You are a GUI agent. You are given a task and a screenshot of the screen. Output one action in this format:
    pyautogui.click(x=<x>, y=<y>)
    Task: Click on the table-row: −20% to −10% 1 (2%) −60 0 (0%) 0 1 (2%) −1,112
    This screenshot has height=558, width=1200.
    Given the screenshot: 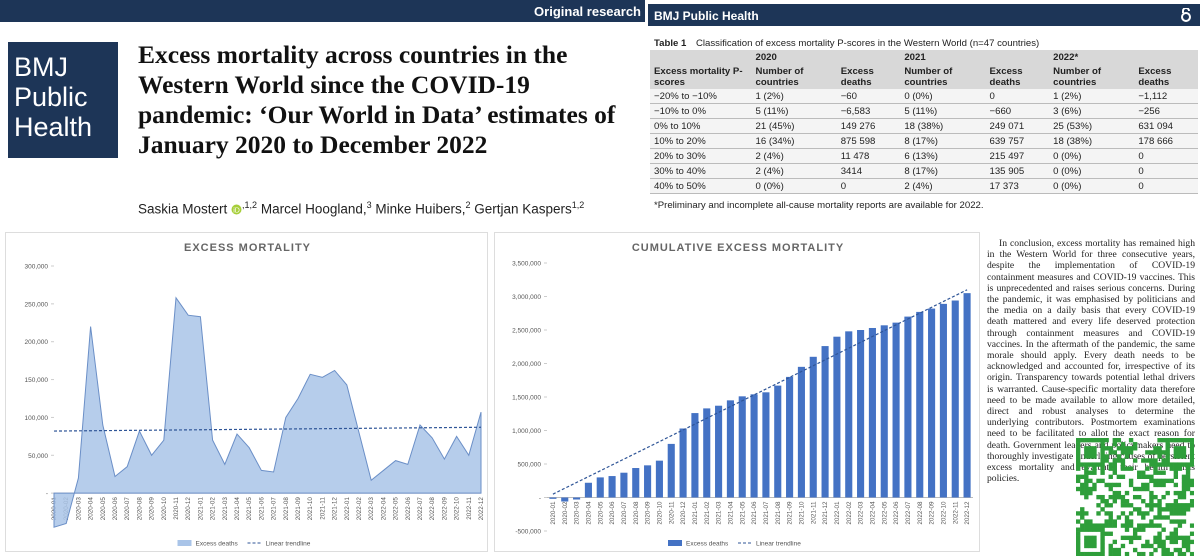 What is the action you would take?
    pyautogui.click(x=924, y=96)
    